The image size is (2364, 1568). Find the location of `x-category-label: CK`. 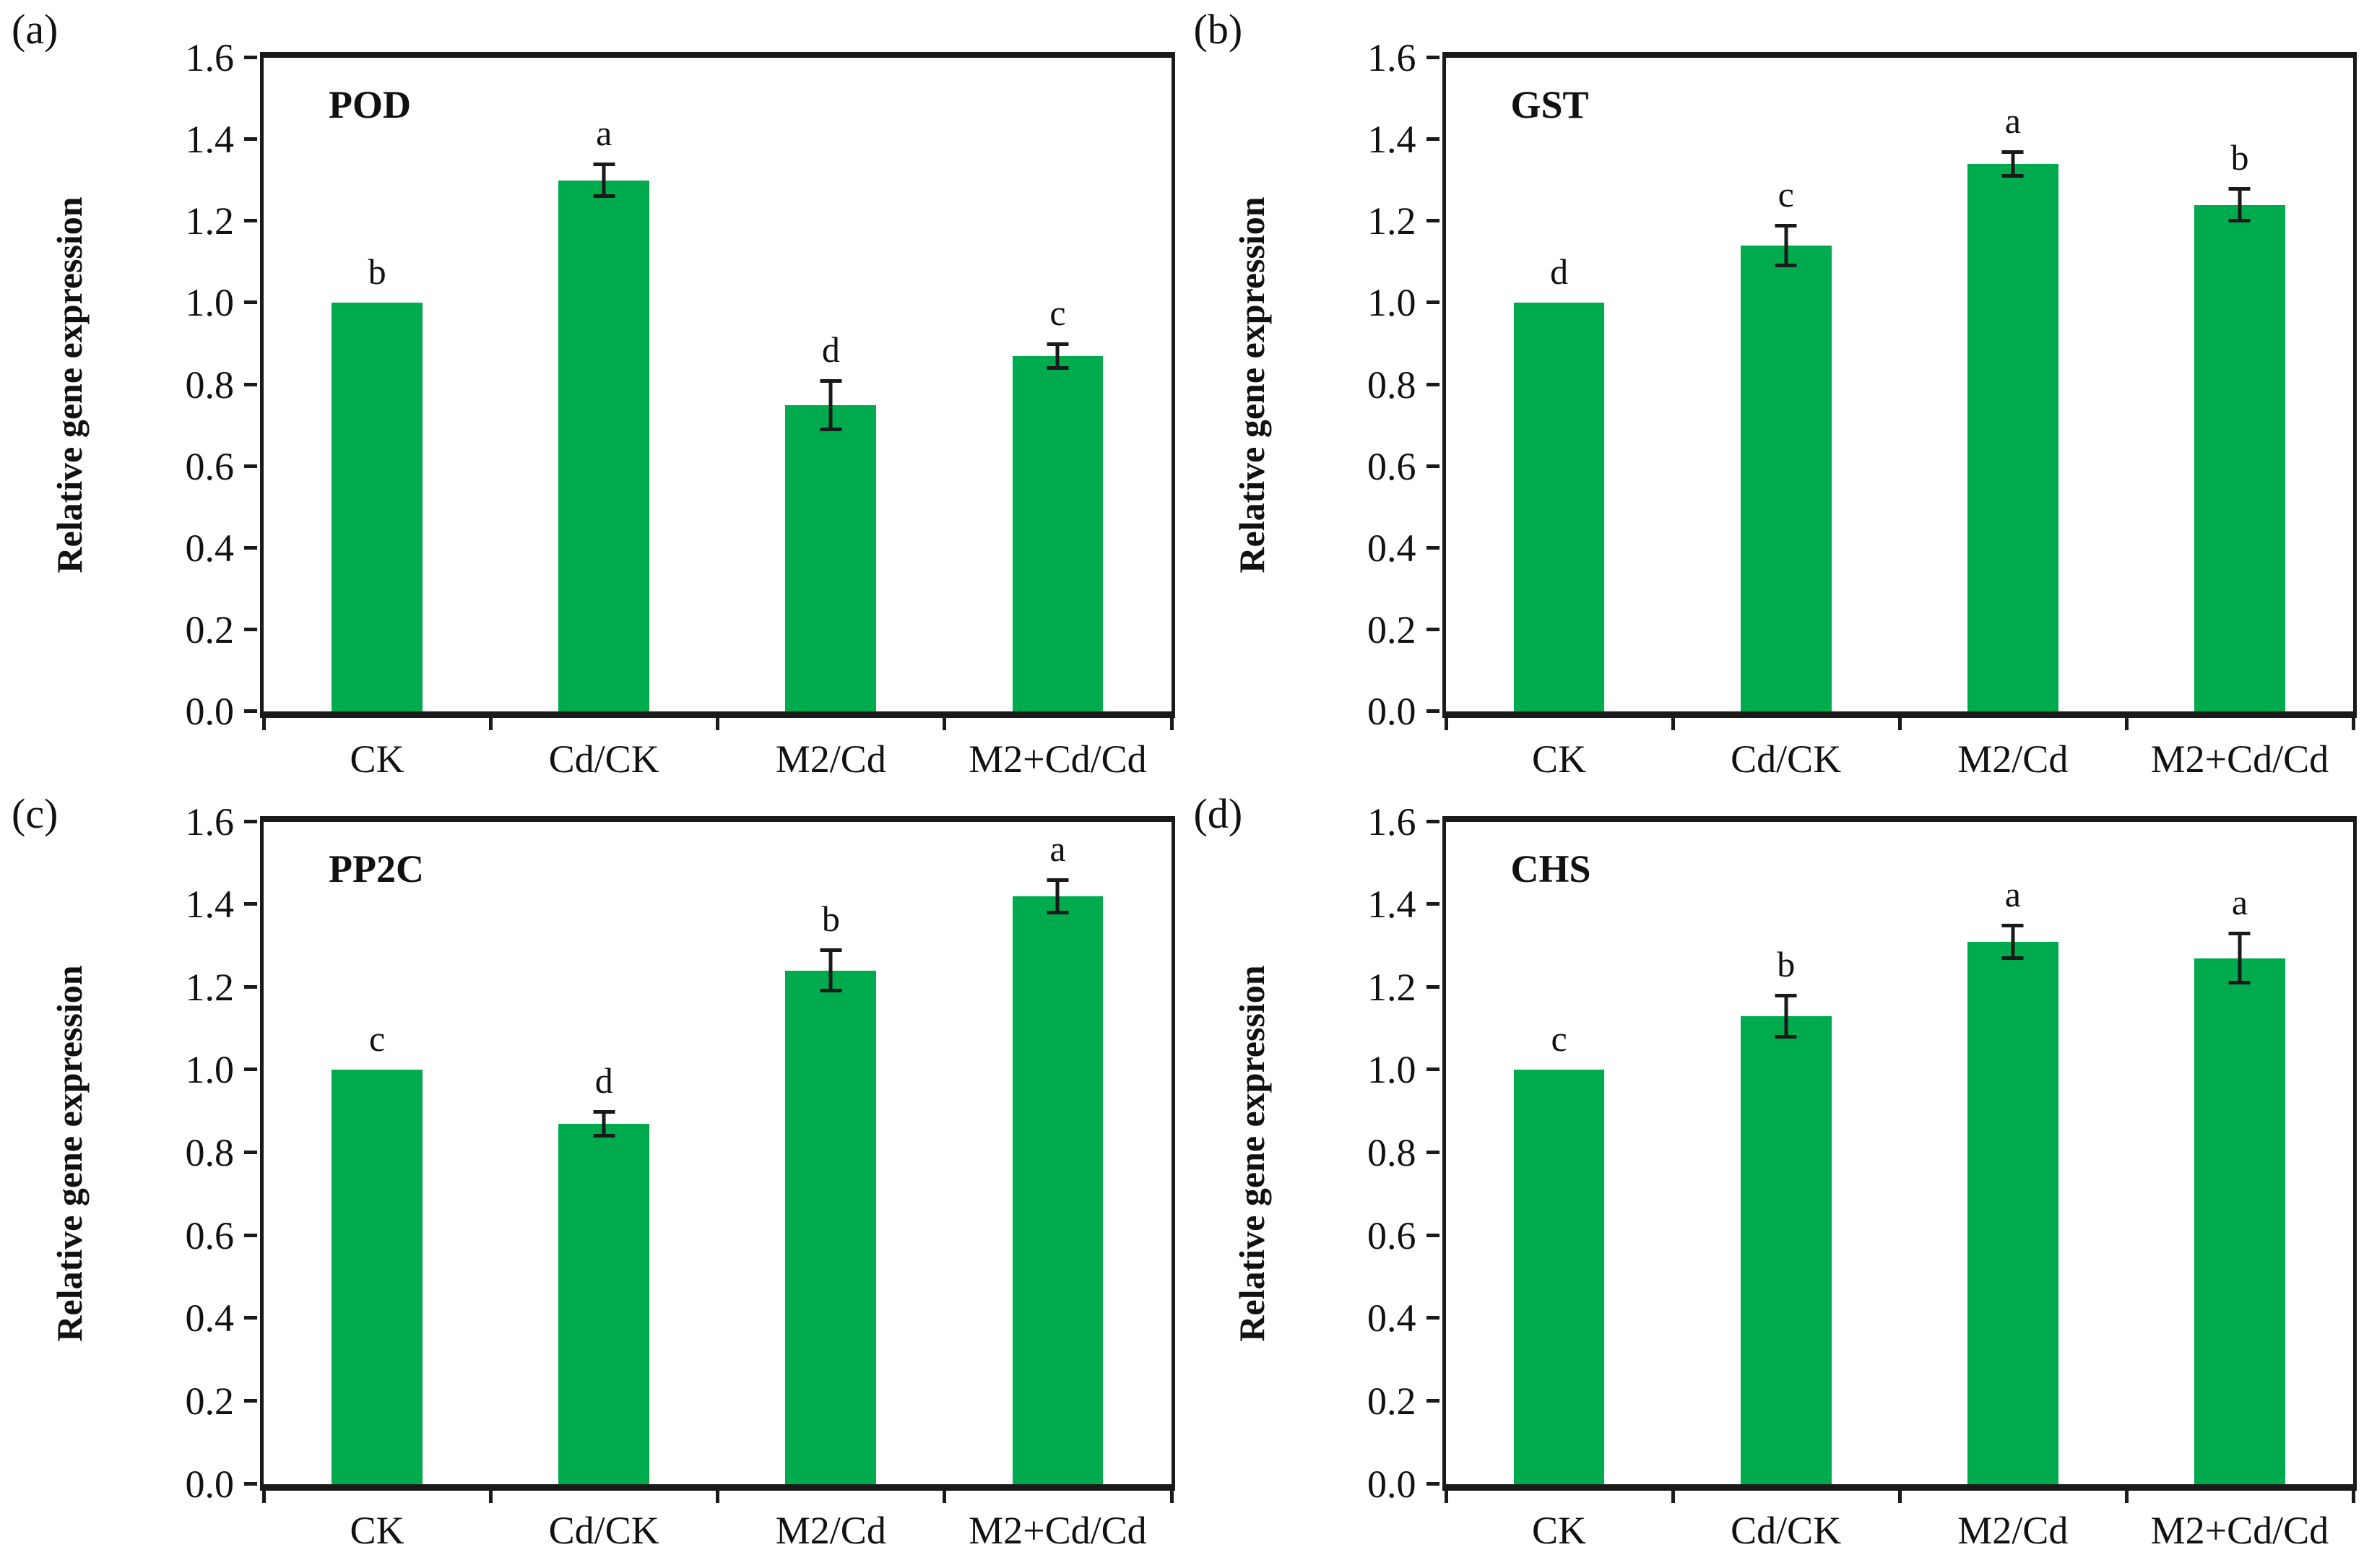

x-category-label: CK is located at coordinates (1559, 1530).